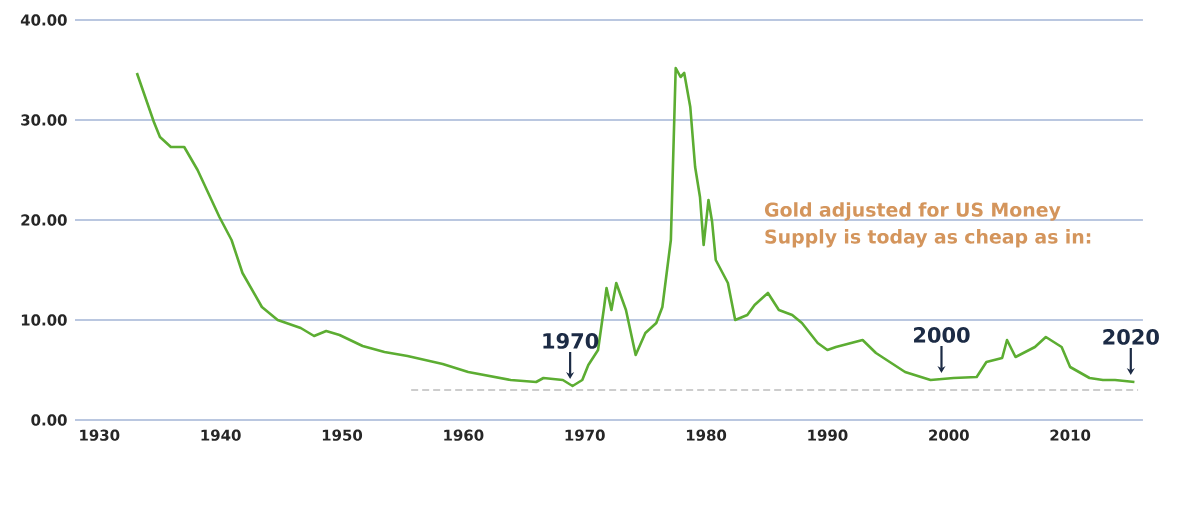  Describe the element at coordinates (585, 435) in the screenshot. I see `x-tick-label: 1970` at that location.